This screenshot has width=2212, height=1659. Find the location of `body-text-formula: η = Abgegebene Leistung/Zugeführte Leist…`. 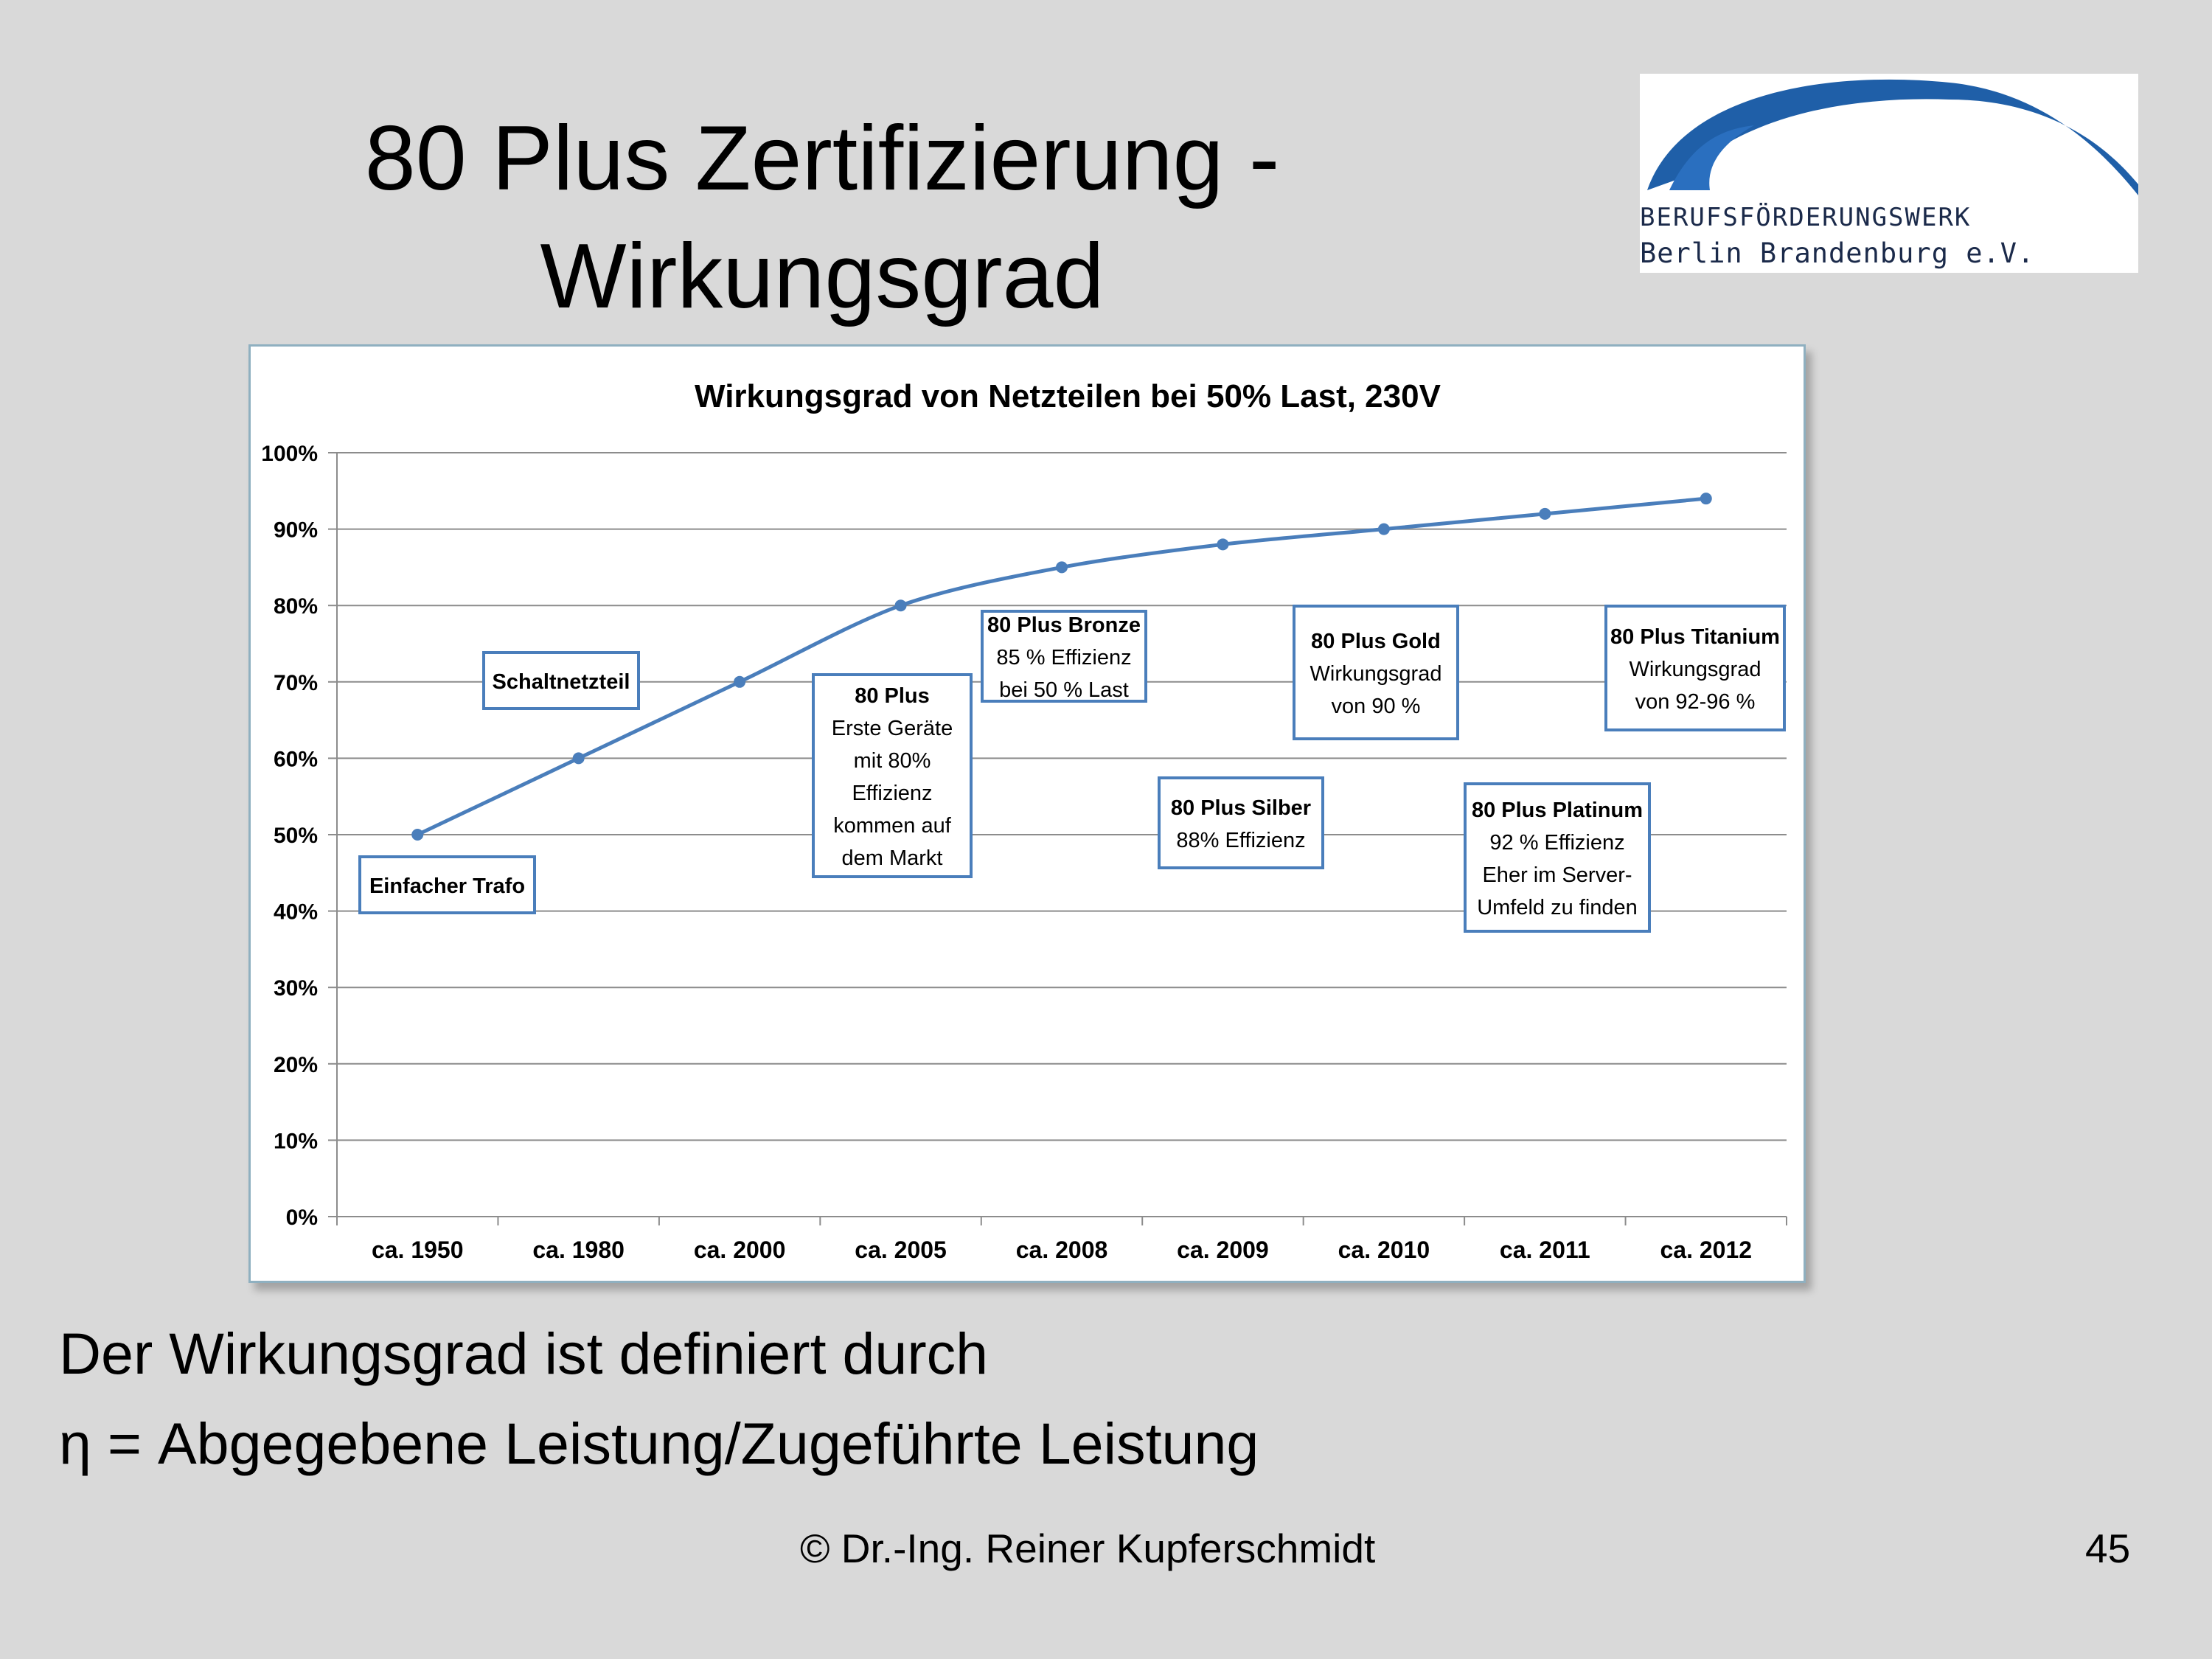

body-text-formula: η = Abgegebene Leistung/Zugeführte Leist… is located at coordinates (659, 1443).